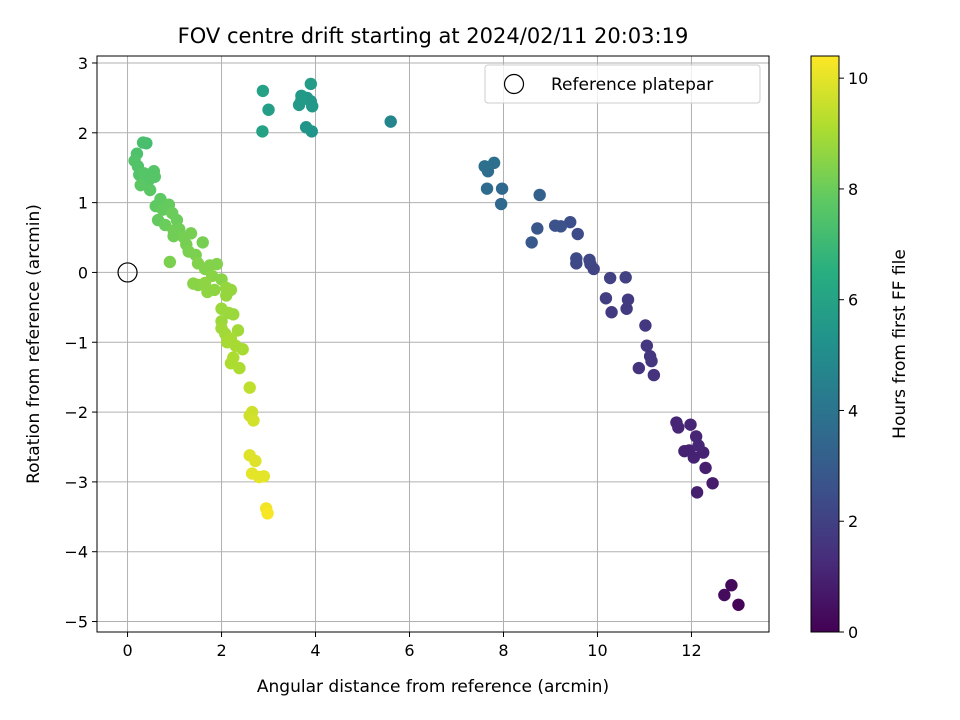 This screenshot has height=720, width=960. I want to click on y-tick-label: −5, so click(76, 622).